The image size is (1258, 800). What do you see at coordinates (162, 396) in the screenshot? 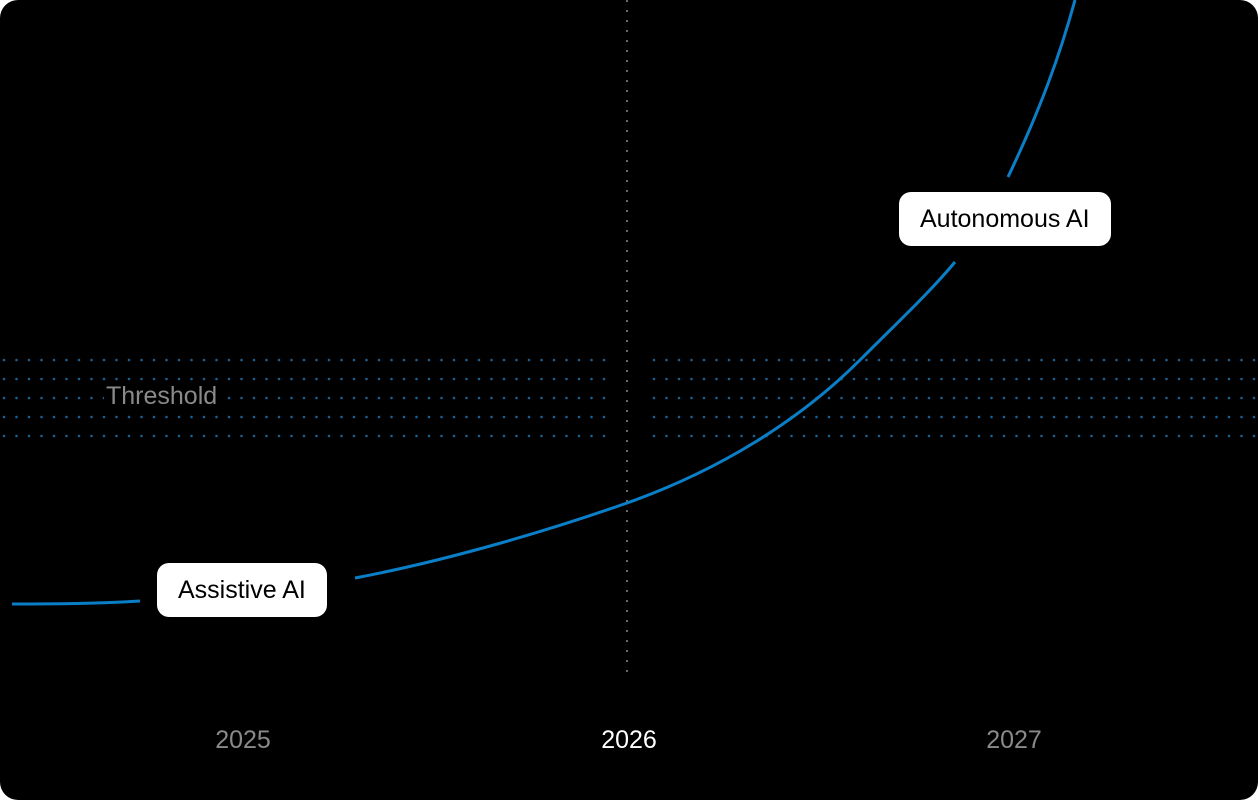
I see `threshold-label: Threshold` at bounding box center [162, 396].